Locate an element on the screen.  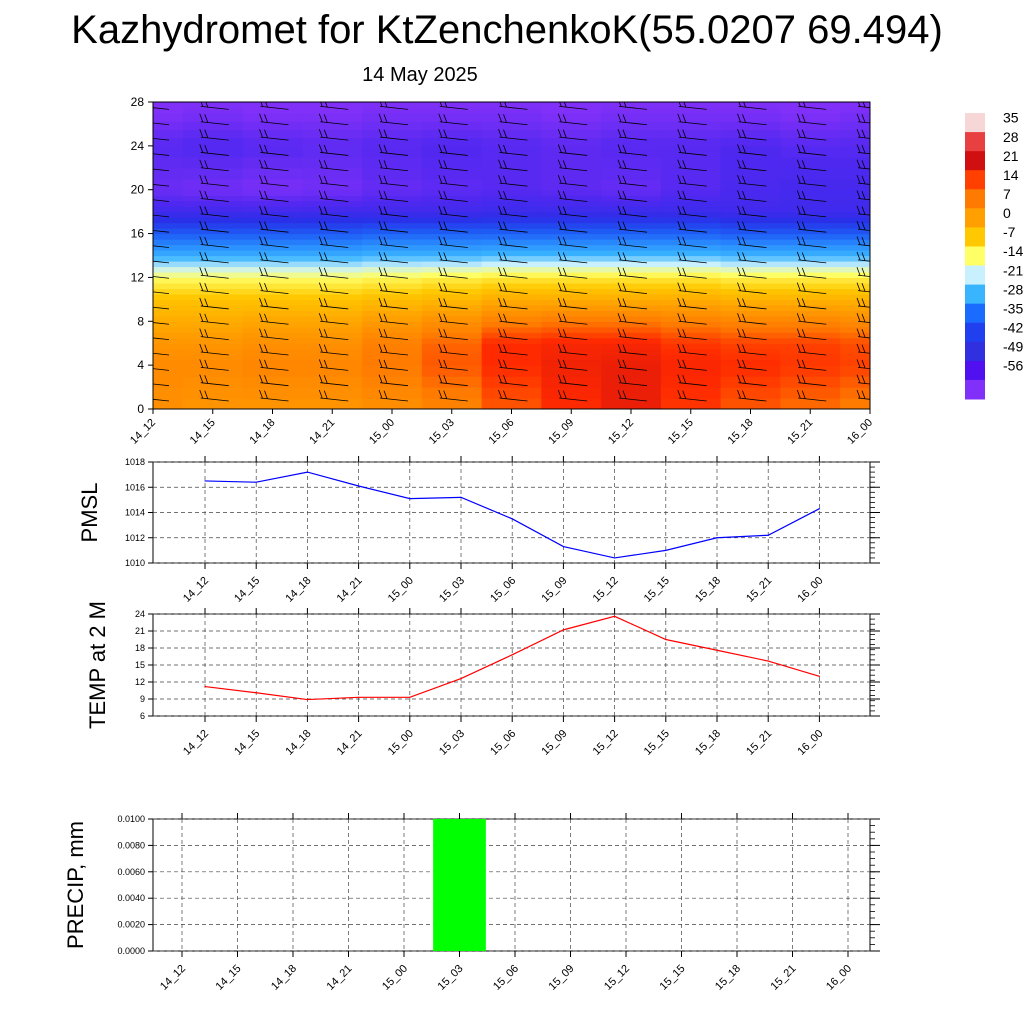
x-tick-label: 15_06 is located at coordinates (503, 590).